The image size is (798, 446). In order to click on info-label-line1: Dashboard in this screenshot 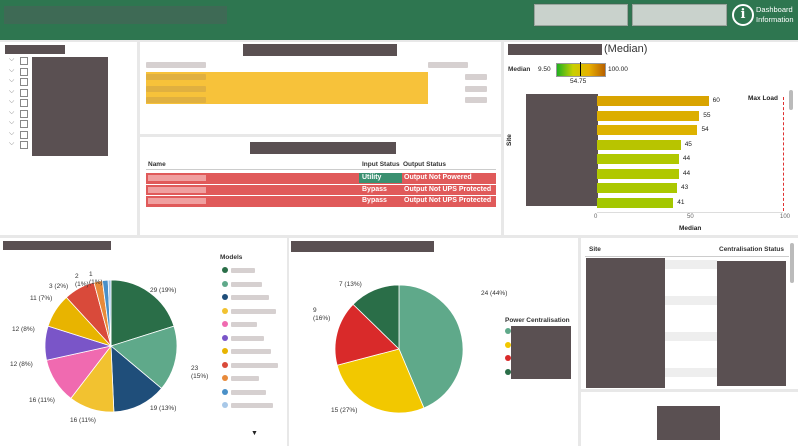, I will do `click(774, 9)`.